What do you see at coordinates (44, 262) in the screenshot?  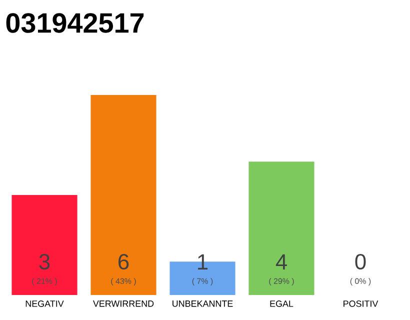 I see `data-label: 3` at bounding box center [44, 262].